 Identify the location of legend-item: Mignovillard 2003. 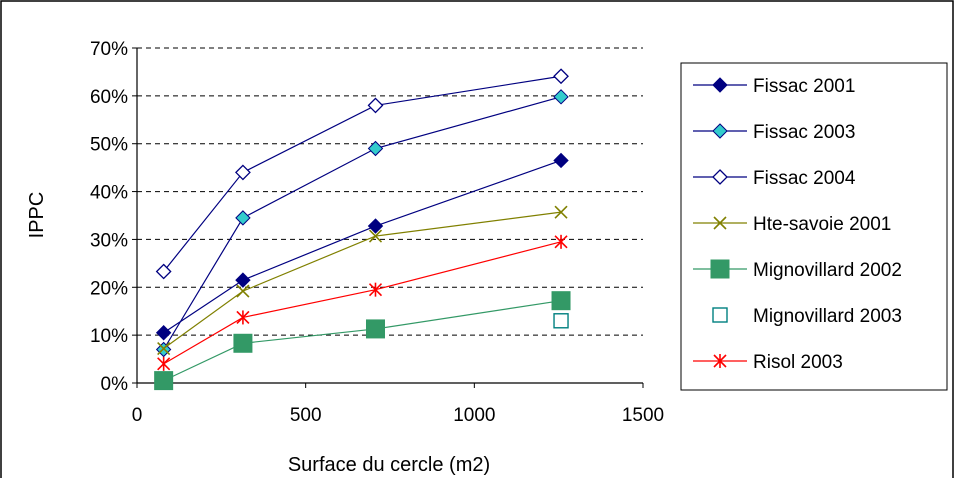
(807, 316).